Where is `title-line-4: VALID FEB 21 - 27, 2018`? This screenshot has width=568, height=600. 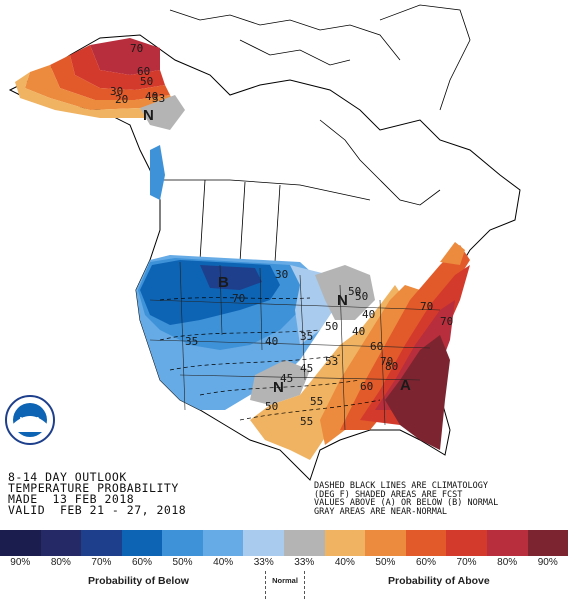
title-line-4: VALID FEB 21 - 27, 2018 is located at coordinates (97, 510).